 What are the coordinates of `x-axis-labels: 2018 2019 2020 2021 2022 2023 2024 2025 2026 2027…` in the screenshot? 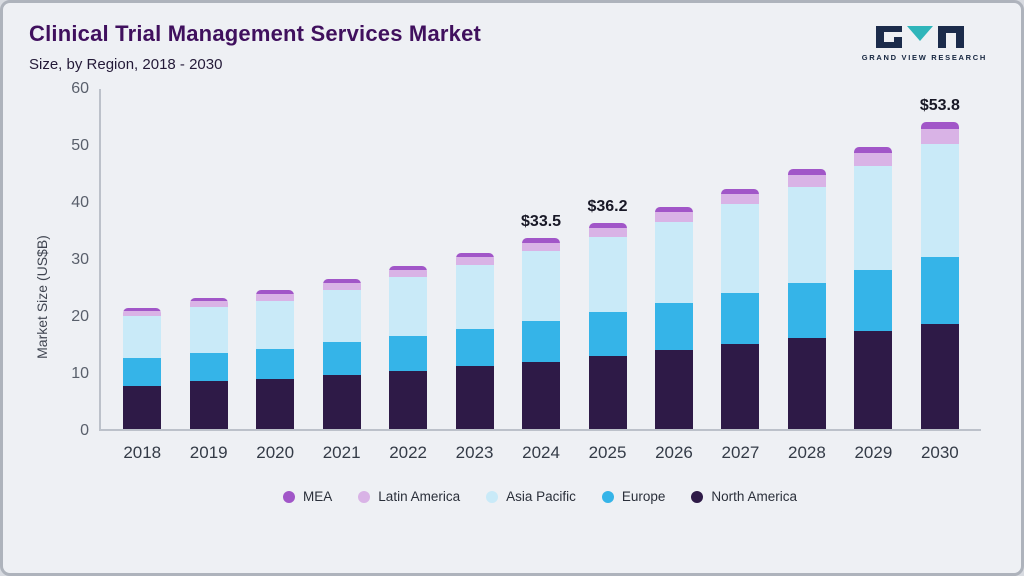 It's located at (541, 447).